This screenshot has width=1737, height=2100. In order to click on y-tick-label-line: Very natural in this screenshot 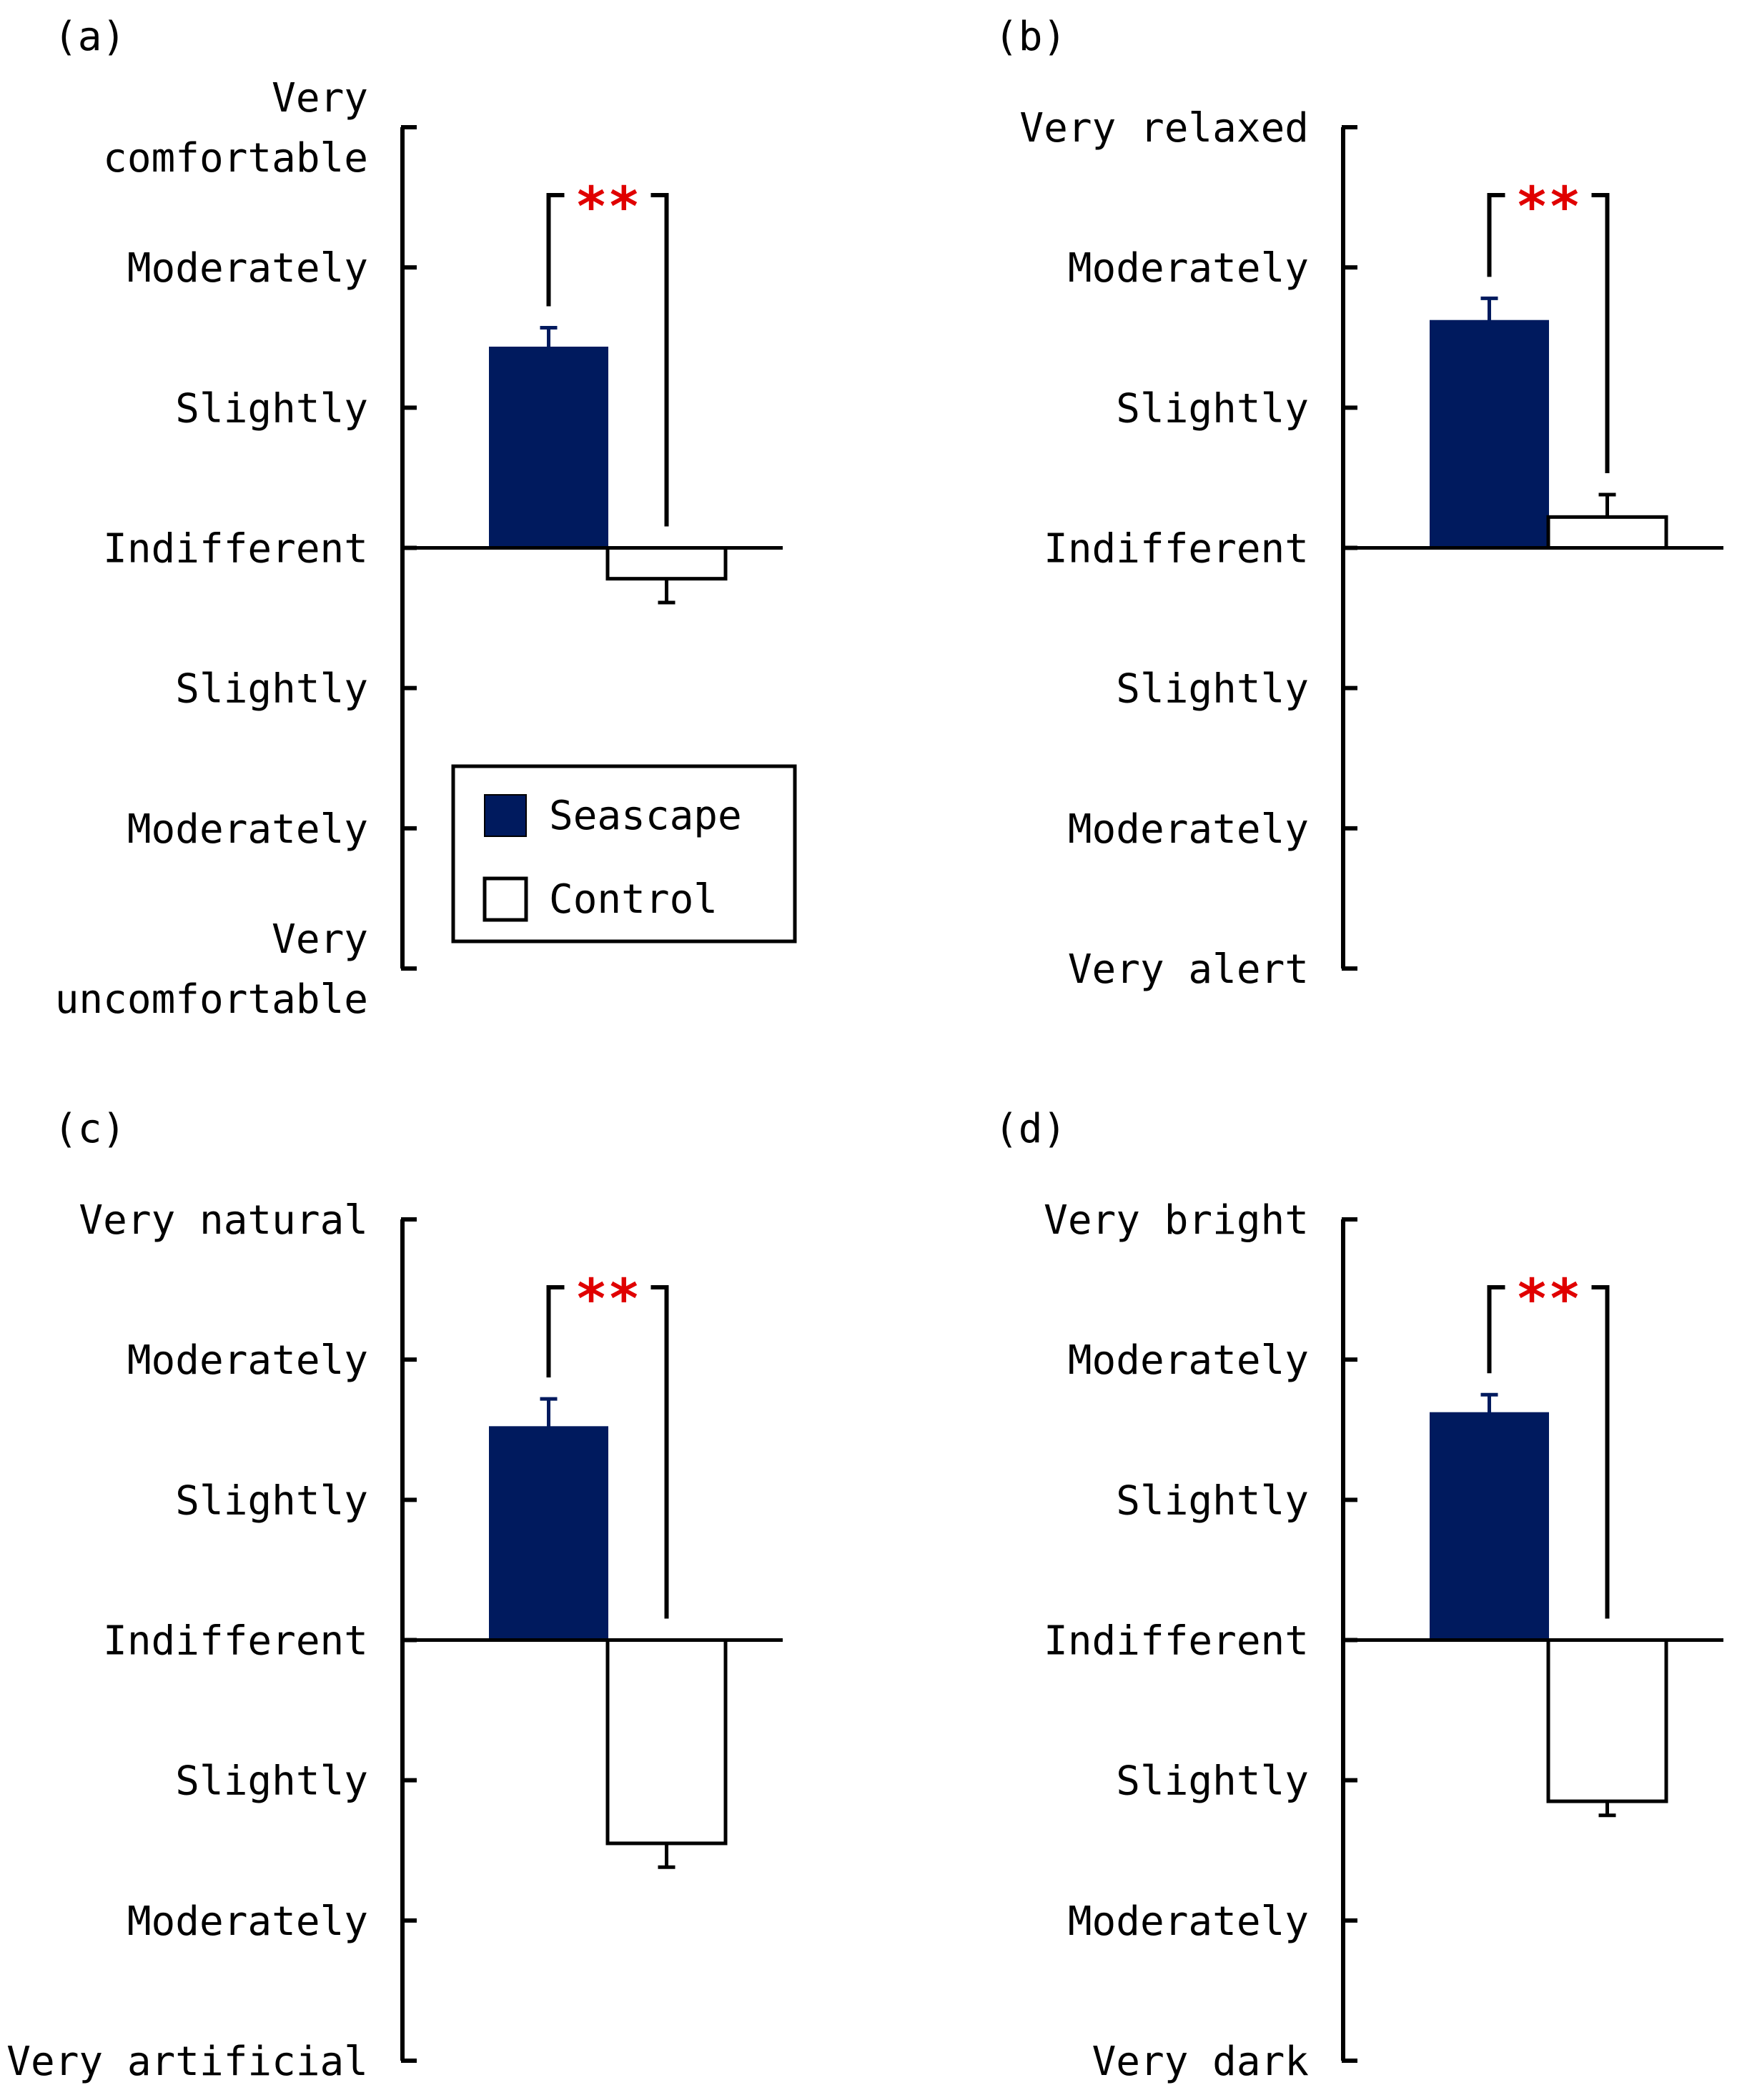, I will do `click(223, 1220)`.